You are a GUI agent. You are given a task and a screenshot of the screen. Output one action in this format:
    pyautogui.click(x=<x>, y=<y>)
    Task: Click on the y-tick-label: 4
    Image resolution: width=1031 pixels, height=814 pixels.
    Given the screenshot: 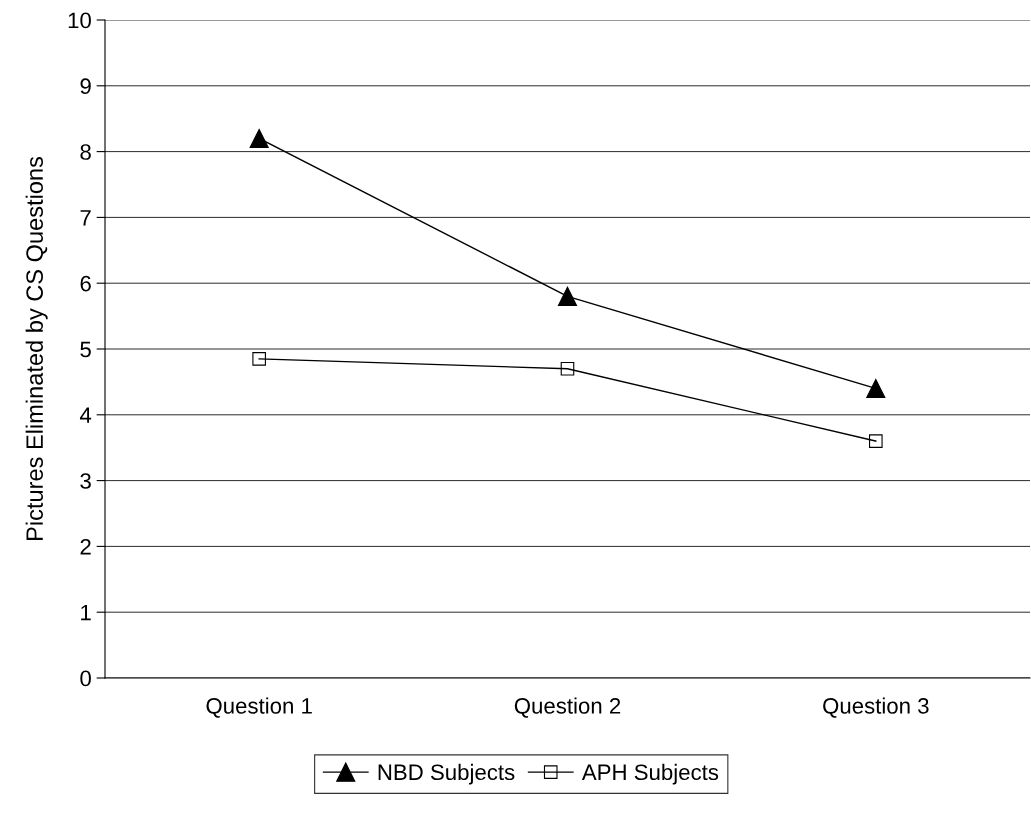 What is the action you would take?
    pyautogui.click(x=85, y=415)
    